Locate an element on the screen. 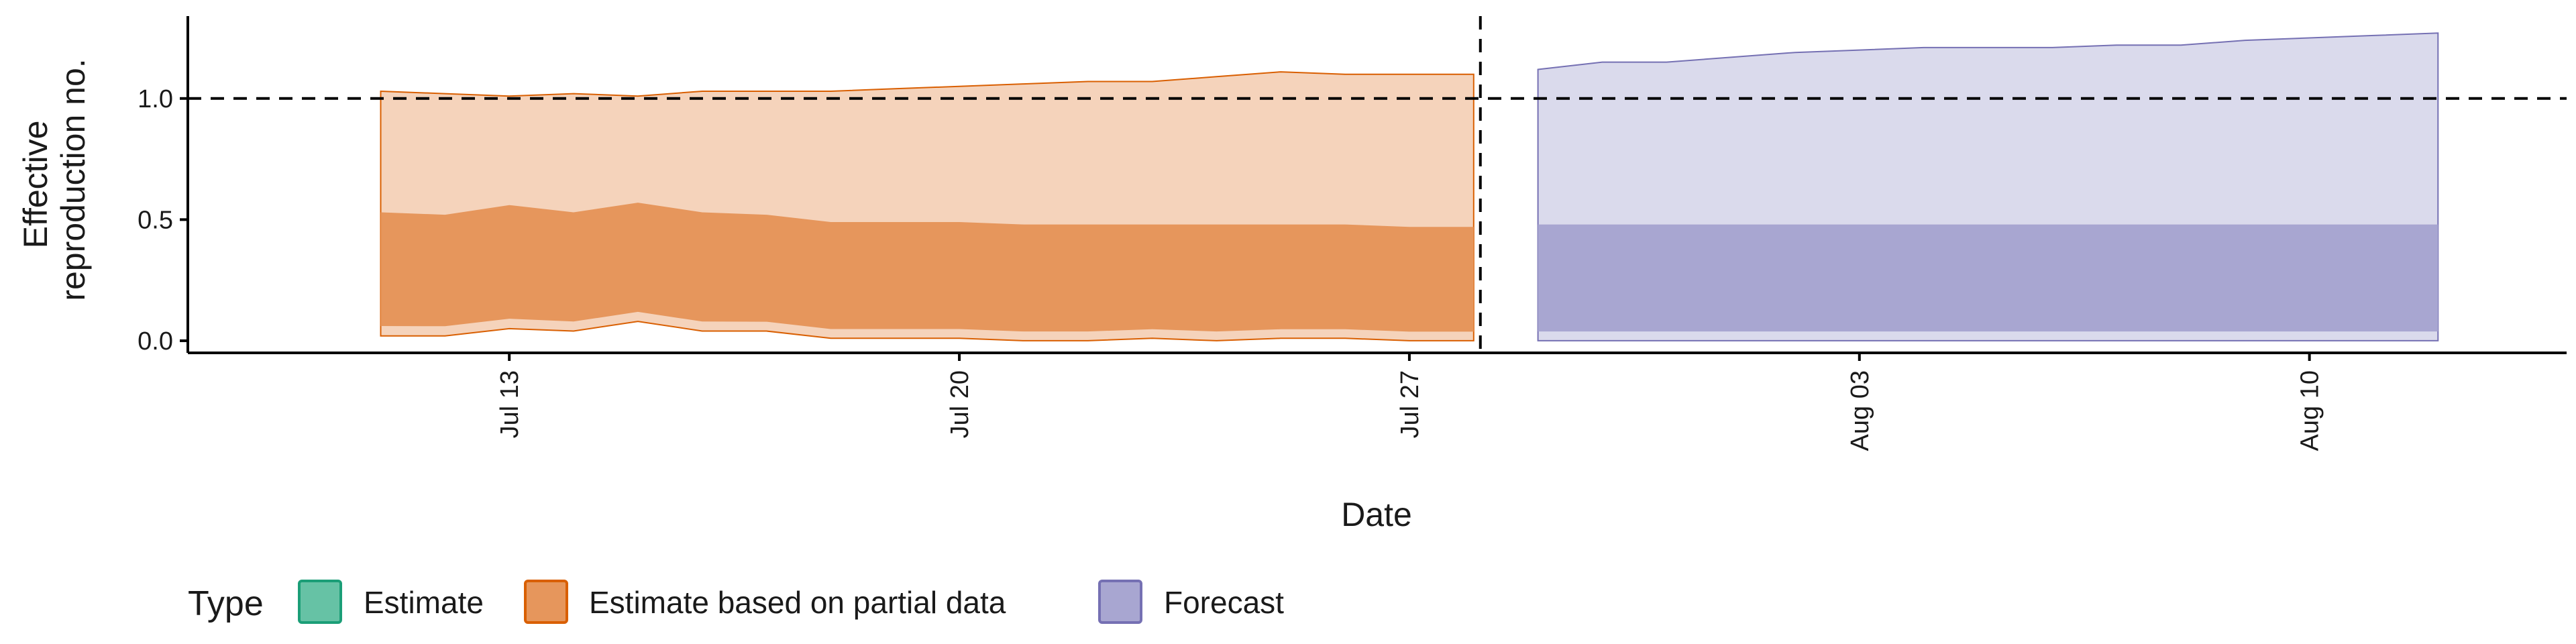  band-50-estimate-based-on-partial-data is located at coordinates (927, 267).